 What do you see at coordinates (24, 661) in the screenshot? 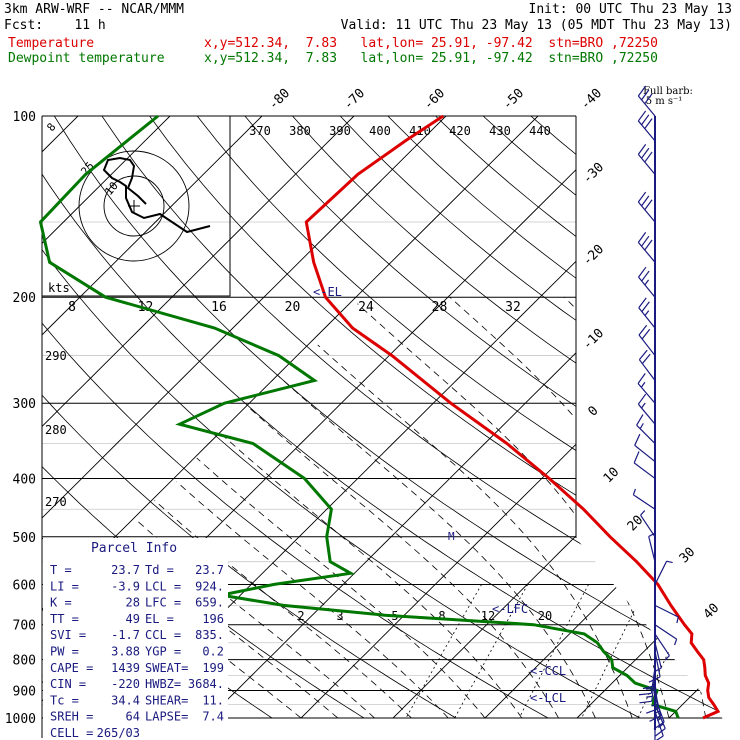
I see `pressure-tick-label: 800` at bounding box center [24, 661].